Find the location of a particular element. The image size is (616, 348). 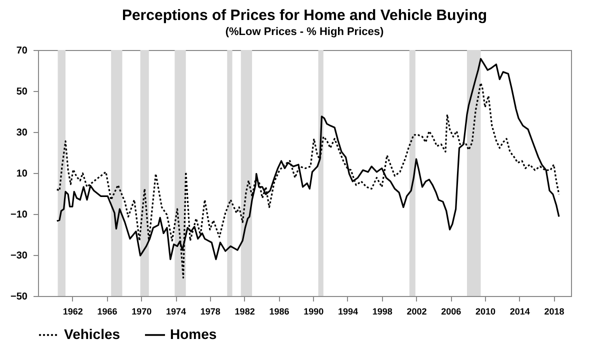

y-tick-label: −50 is located at coordinates (19, 297).